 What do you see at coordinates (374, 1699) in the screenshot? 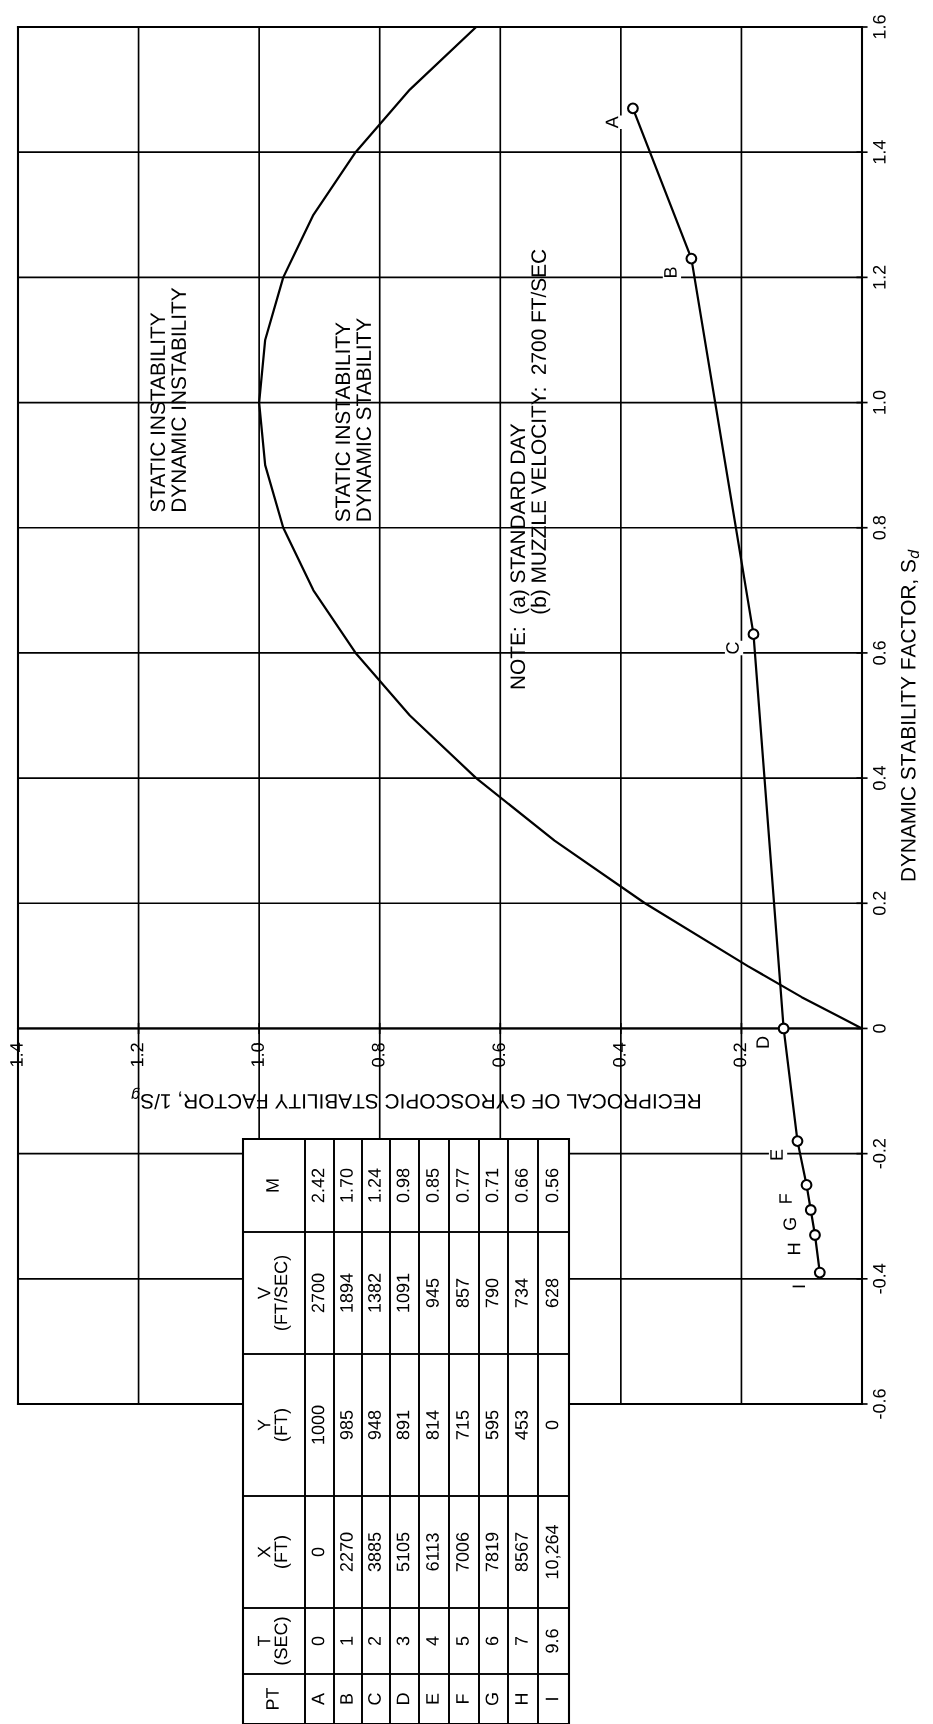
I see `text: C` at bounding box center [374, 1699].